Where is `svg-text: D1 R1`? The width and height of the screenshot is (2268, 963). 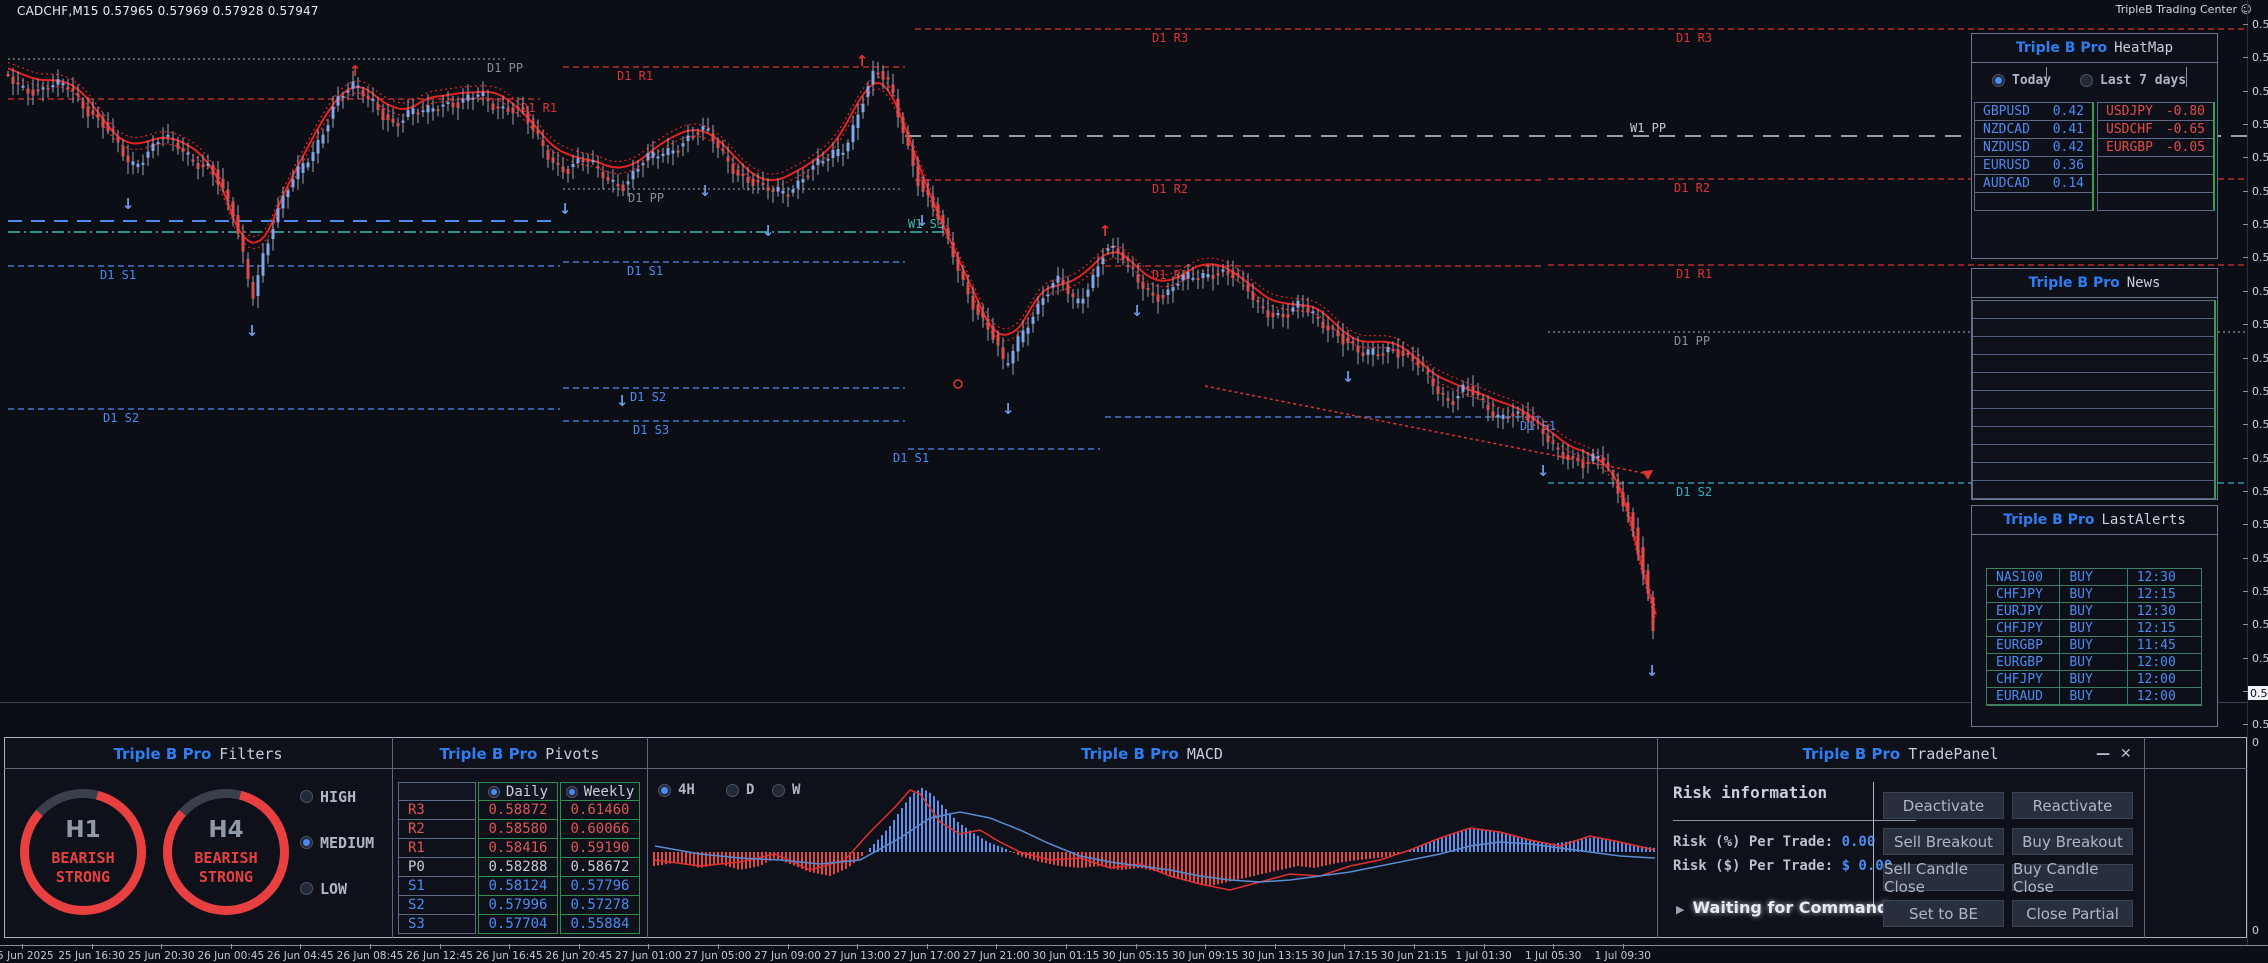
svg-text: D1 R1 is located at coordinates (1170, 275).